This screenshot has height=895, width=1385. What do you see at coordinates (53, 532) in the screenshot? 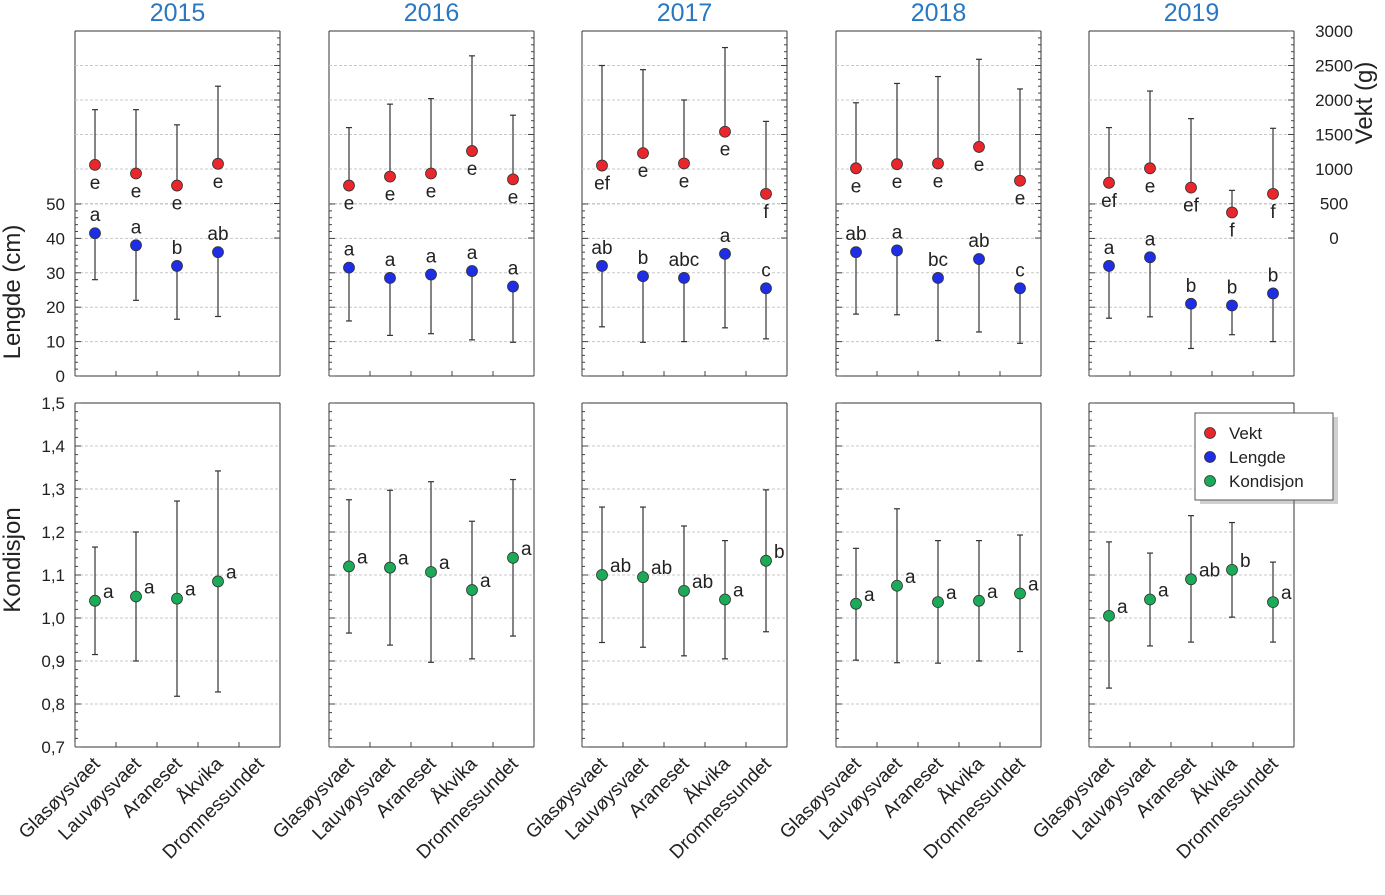
I see `y-tick-label: 1,2` at bounding box center [53, 532].